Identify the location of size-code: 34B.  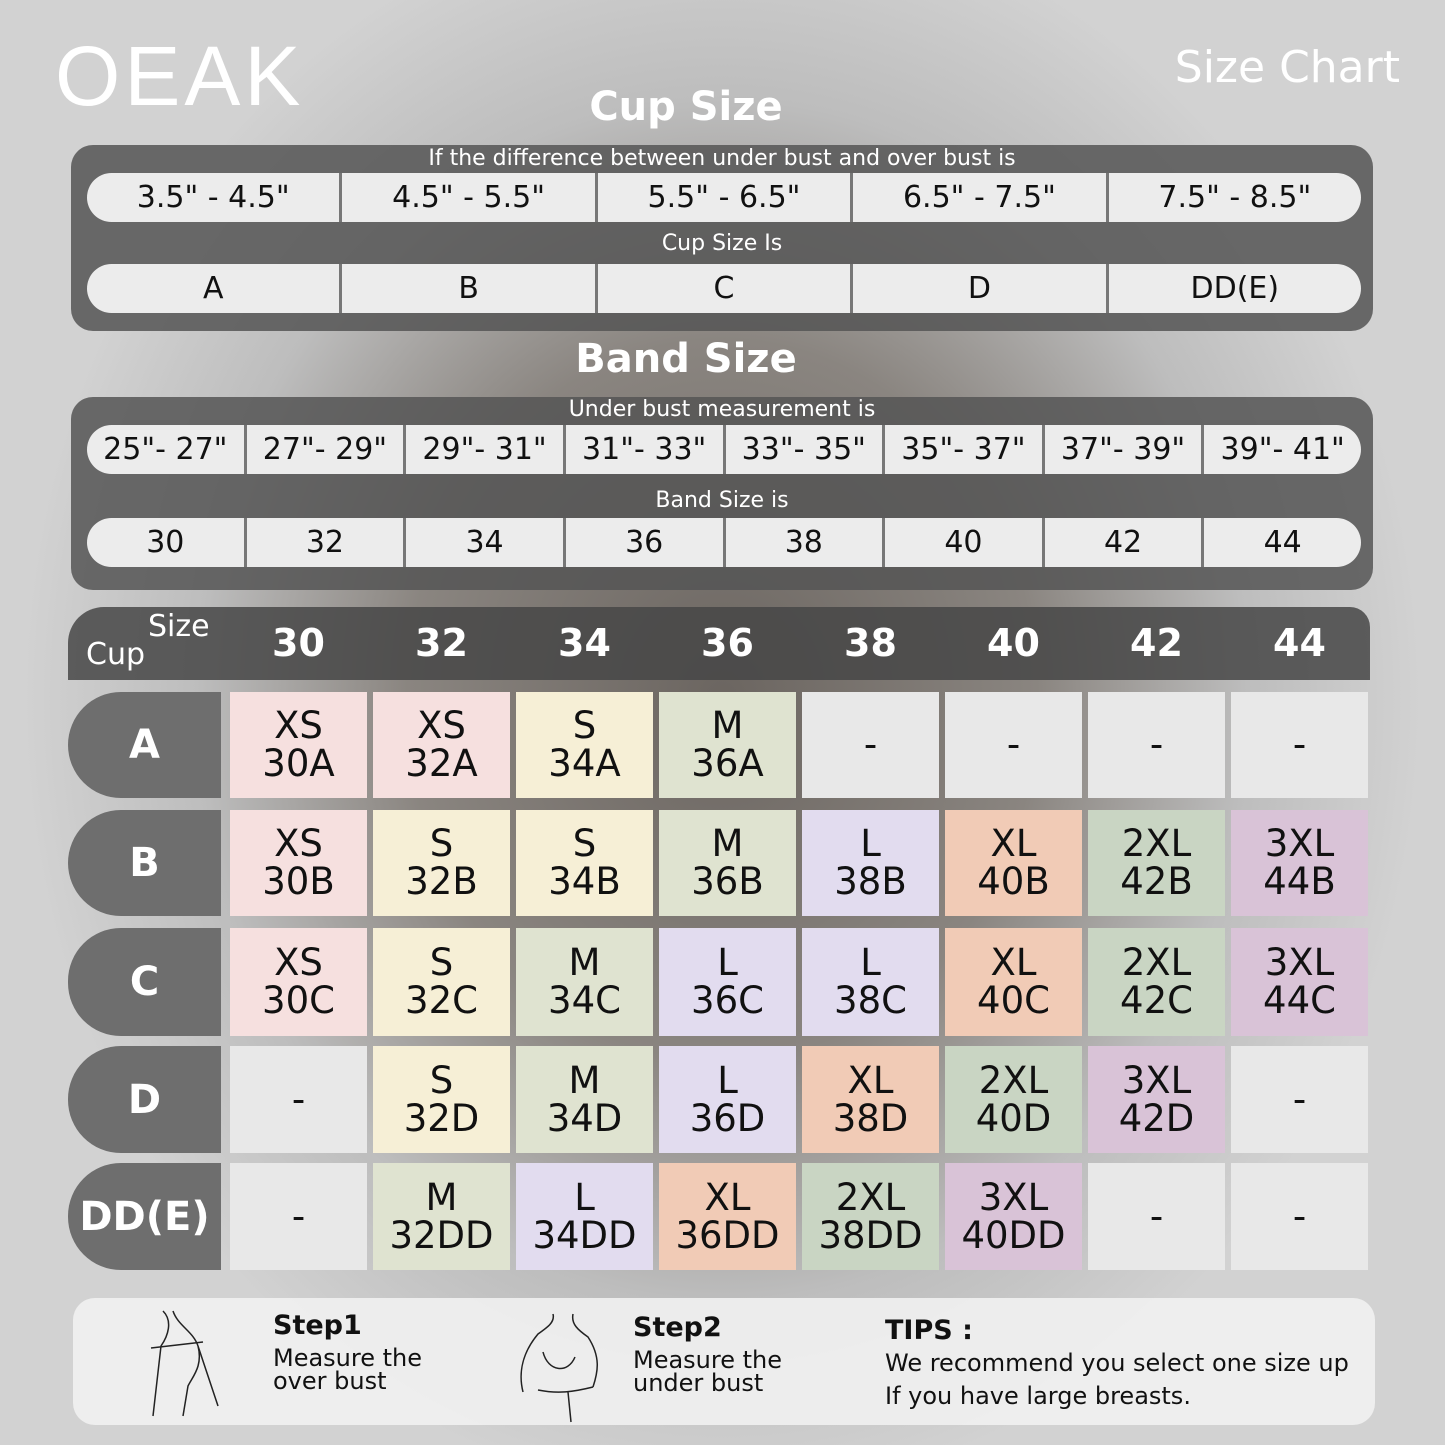
(584, 881).